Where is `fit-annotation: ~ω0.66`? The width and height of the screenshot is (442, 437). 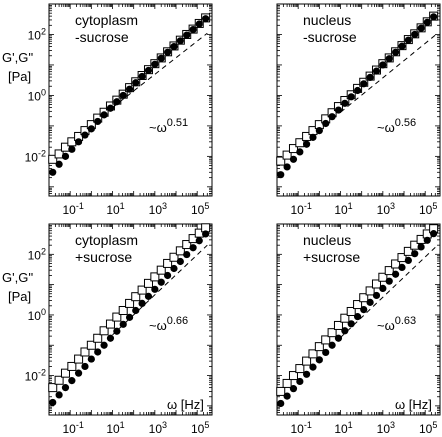 fit-annotation: ~ω0.66 is located at coordinates (168, 324).